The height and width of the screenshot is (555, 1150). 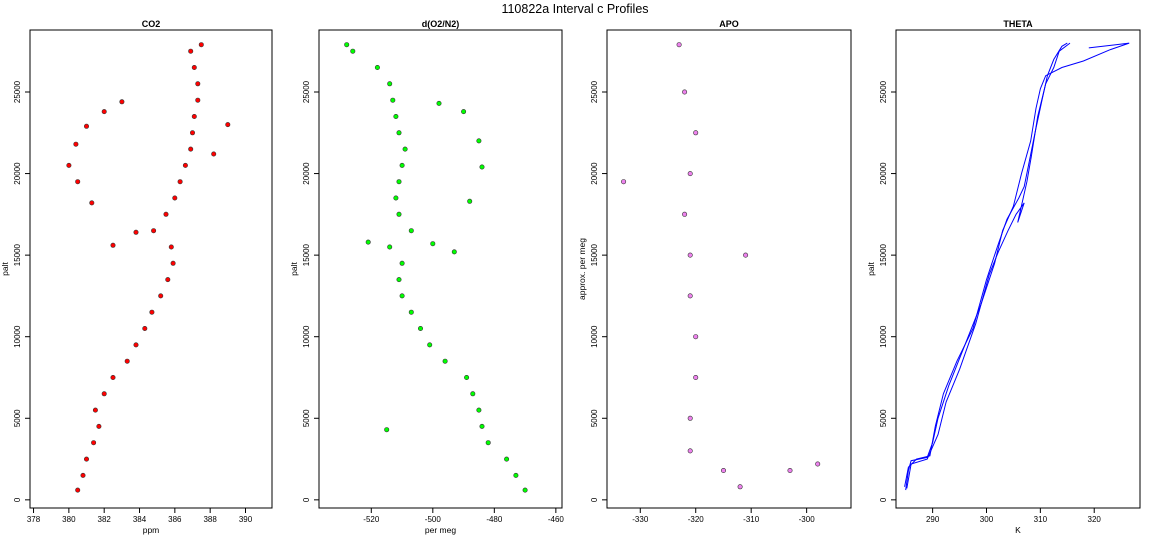 I want to click on x-tick-label: 310, so click(x=1041, y=519).